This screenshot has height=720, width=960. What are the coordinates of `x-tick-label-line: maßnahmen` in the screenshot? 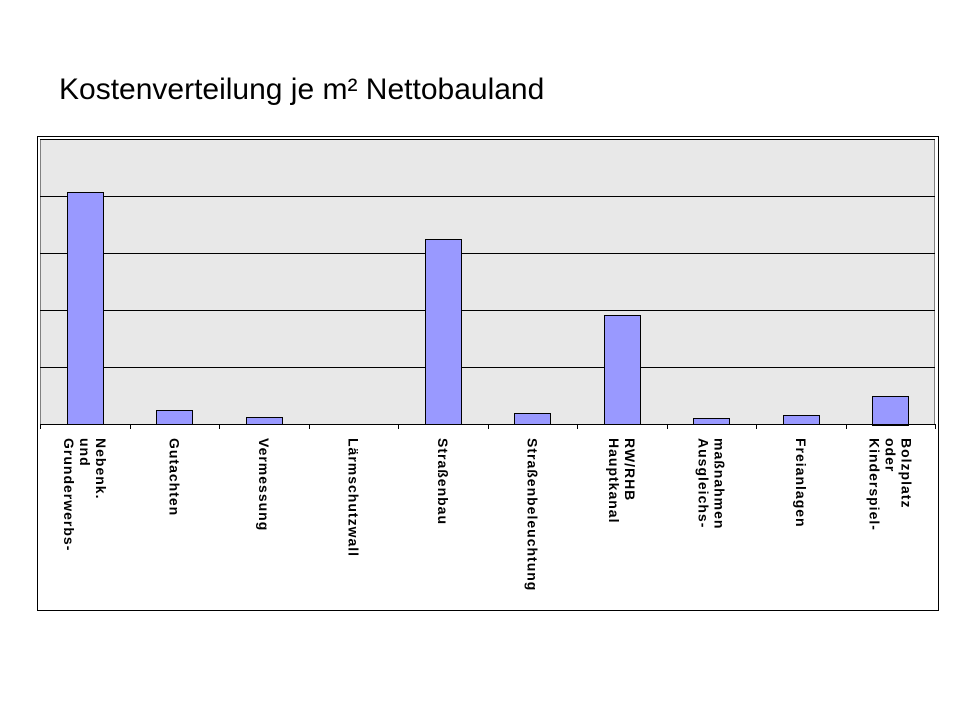 It's located at (719, 483).